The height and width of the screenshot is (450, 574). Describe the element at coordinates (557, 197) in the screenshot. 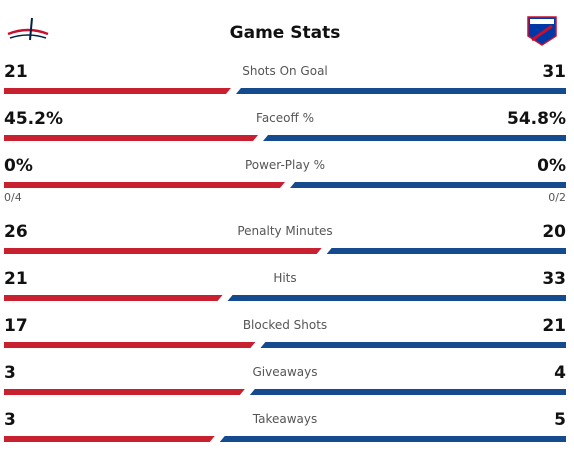

I see `home-note: 0/2` at that location.